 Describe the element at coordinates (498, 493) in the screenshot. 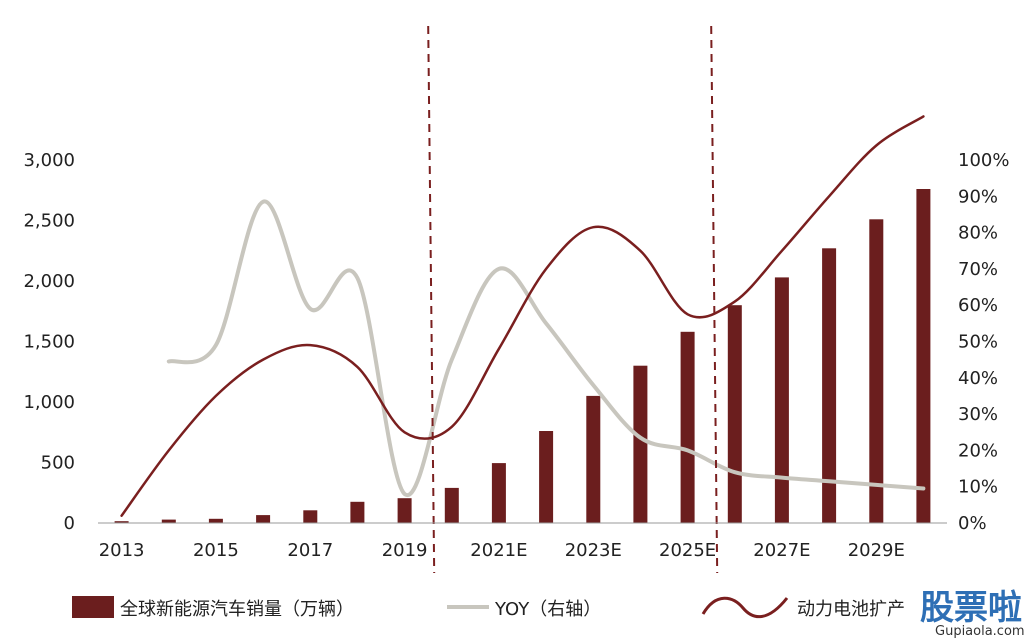

I see `bar-2021E` at that location.